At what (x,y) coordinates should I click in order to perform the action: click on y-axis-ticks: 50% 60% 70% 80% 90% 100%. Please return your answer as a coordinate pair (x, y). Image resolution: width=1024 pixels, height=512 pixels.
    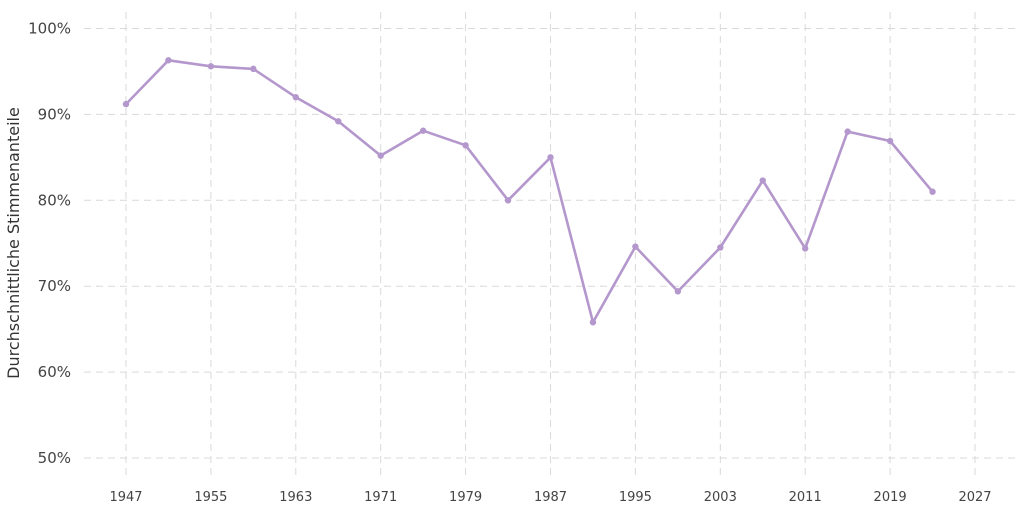
    Looking at the image, I should click on (49, 244).